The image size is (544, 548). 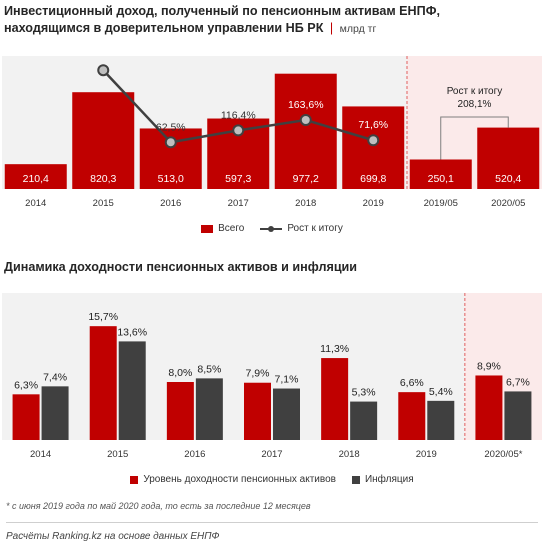 I want to click on bar-label-inflation-2016: 8,5%, so click(x=209, y=369).